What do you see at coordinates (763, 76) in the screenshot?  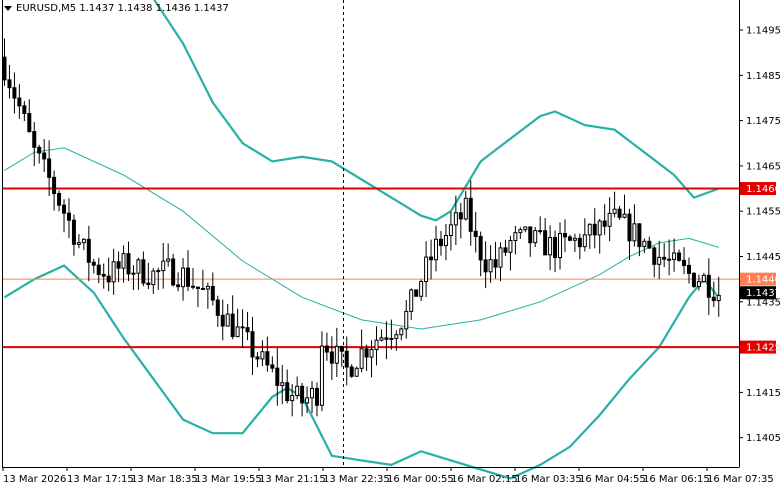 I see `y-tick-label-1: 1.1485` at bounding box center [763, 76].